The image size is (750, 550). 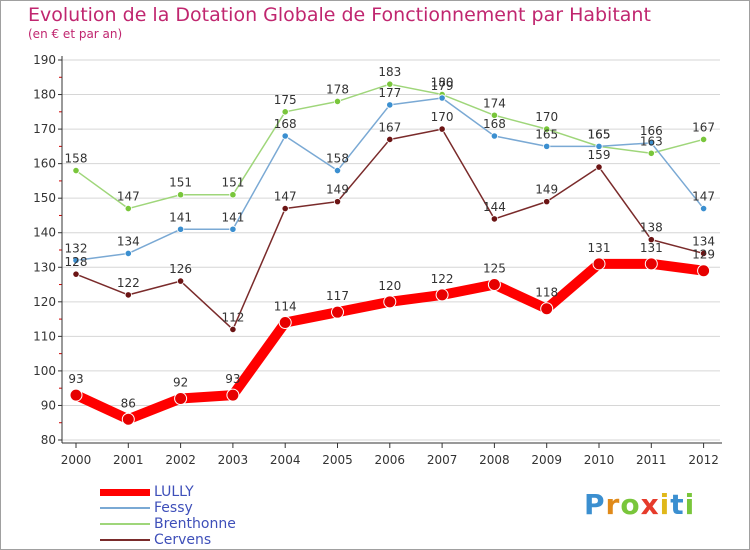 What do you see at coordinates (494, 103) in the screenshot?
I see `data-label-brenthonne: 174` at bounding box center [494, 103].